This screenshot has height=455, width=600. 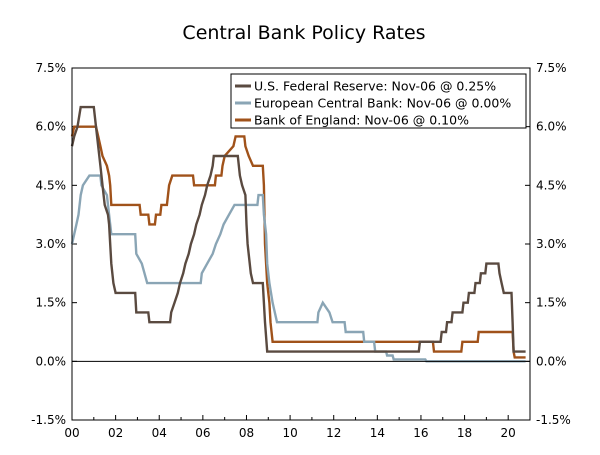 I want to click on x-tick-label: 16, so click(x=420, y=433).